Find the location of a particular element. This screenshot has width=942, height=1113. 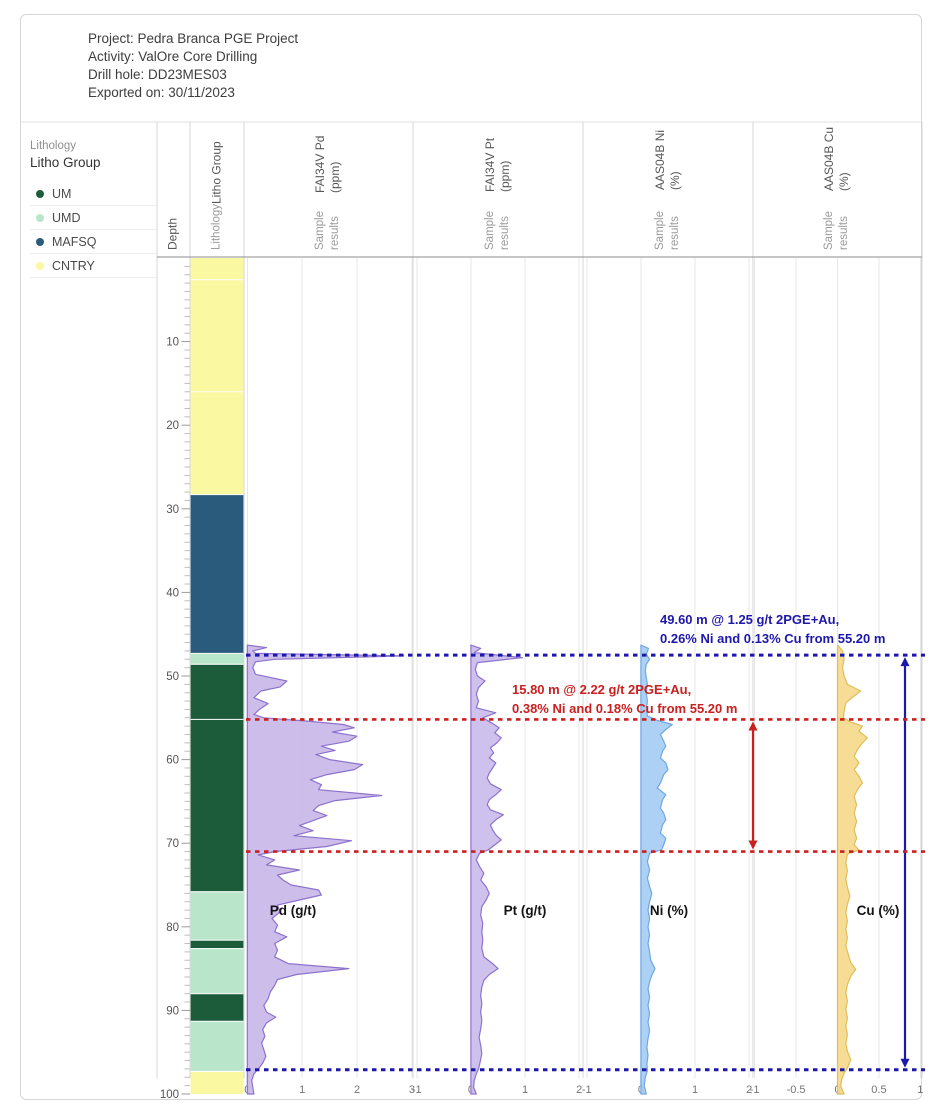

mafsq-color-dot is located at coordinates (40, 241).